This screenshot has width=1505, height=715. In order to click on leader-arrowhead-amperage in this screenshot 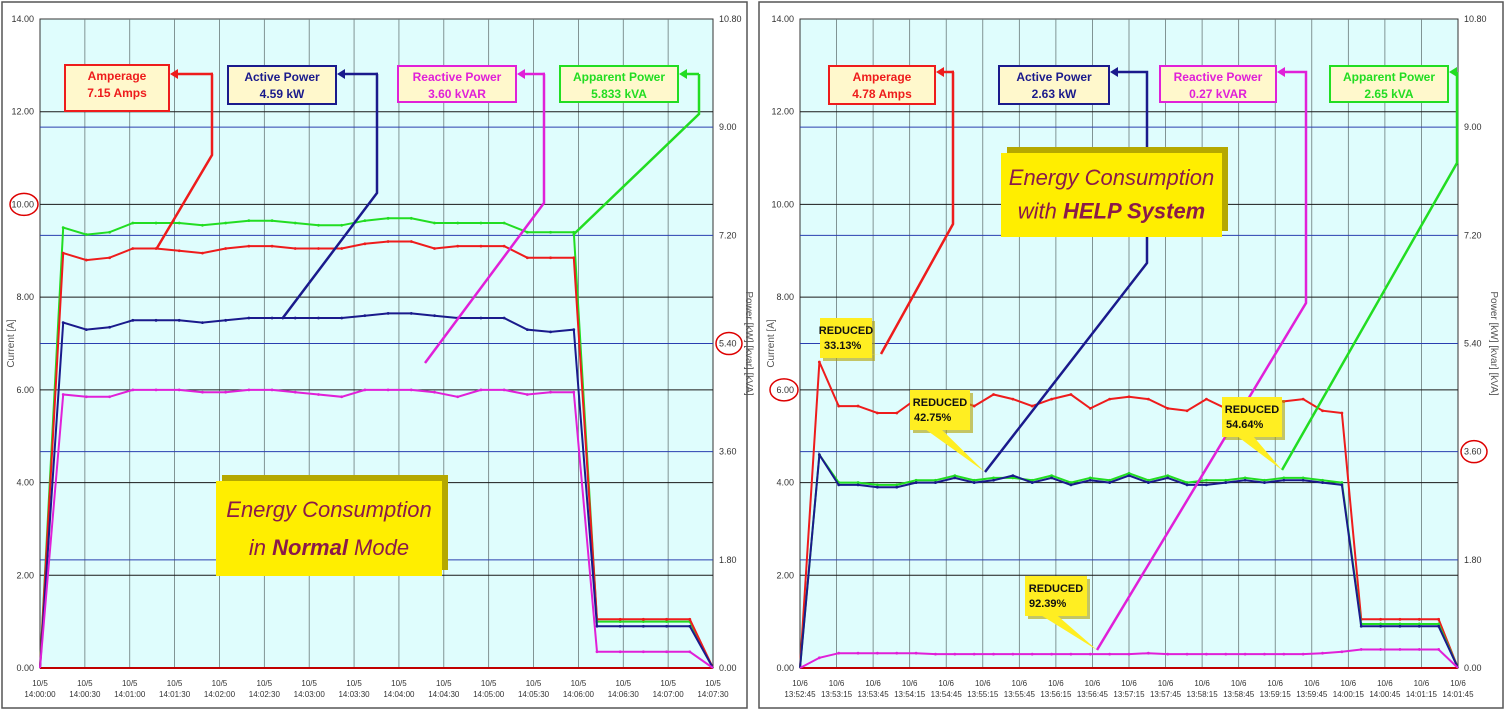, I will do `click(940, 72)`.